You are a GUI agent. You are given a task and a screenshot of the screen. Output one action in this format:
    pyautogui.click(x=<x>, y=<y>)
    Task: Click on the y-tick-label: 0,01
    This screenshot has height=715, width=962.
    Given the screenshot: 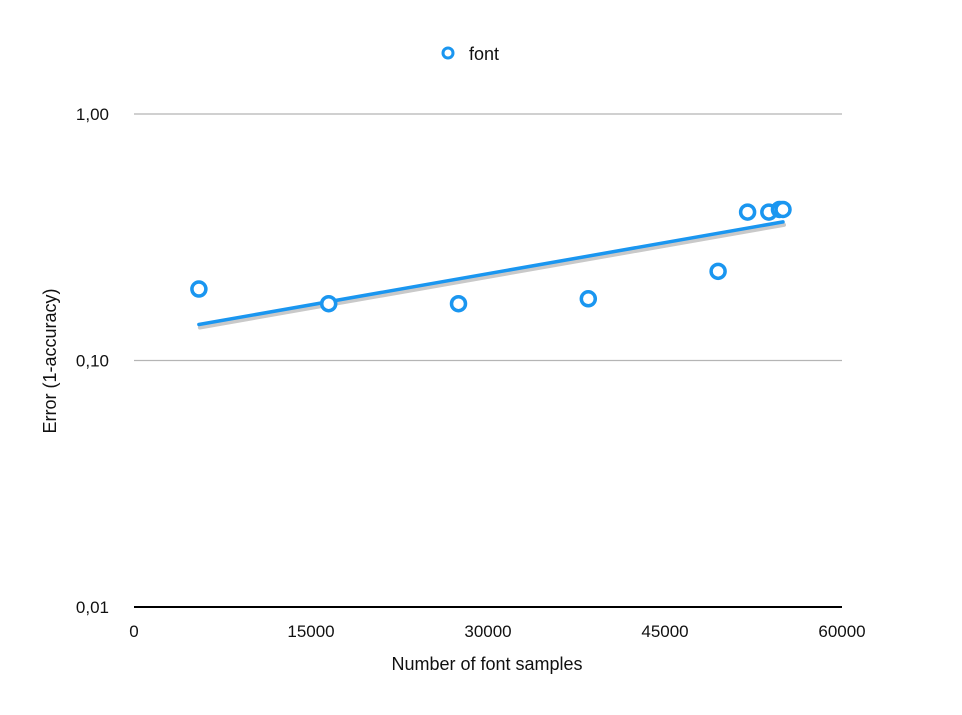 What is the action you would take?
    pyautogui.click(x=92, y=607)
    